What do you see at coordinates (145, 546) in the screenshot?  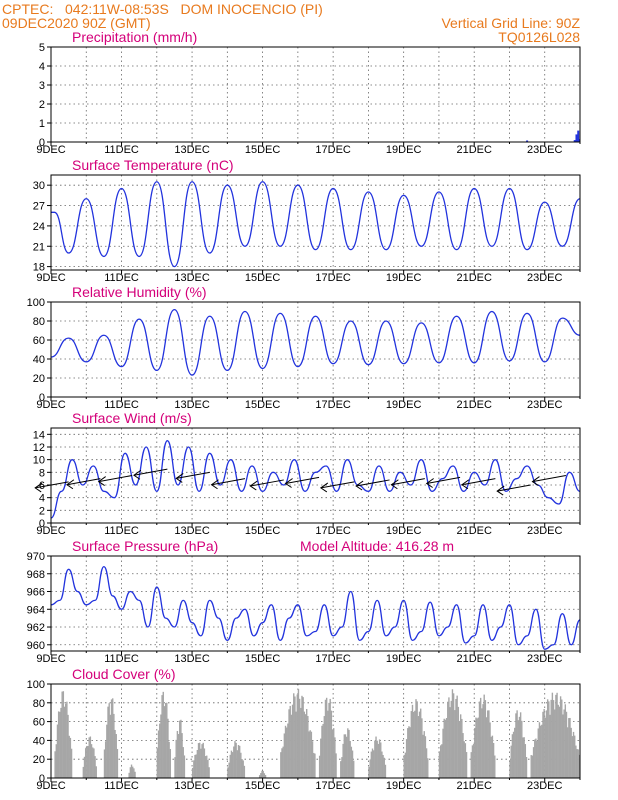 I see `pressure-title: Surface Pressure (hPa)` at bounding box center [145, 546].